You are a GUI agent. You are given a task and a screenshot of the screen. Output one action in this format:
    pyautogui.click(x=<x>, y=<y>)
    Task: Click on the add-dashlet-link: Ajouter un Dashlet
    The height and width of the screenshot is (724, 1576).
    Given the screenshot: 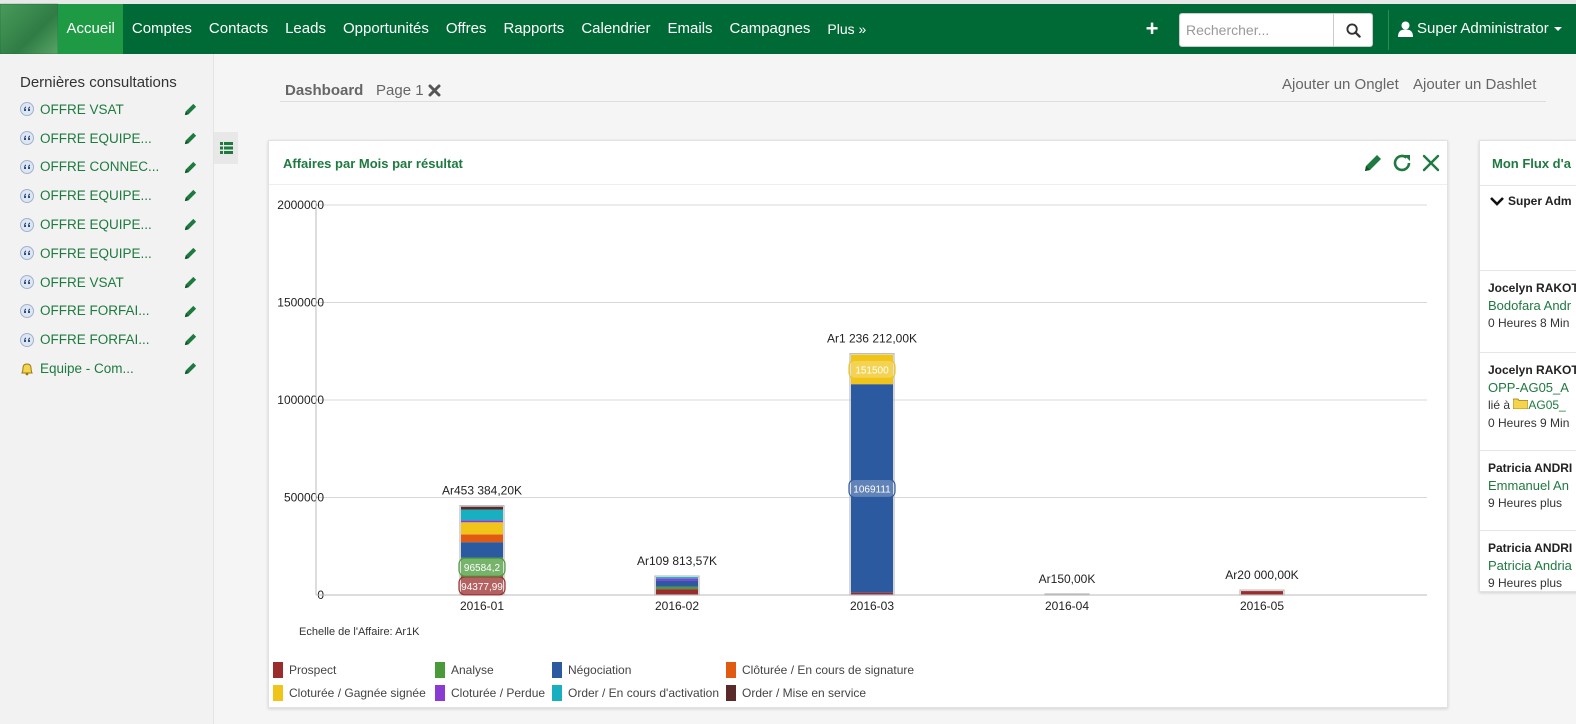 What is the action you would take?
    pyautogui.click(x=1475, y=84)
    